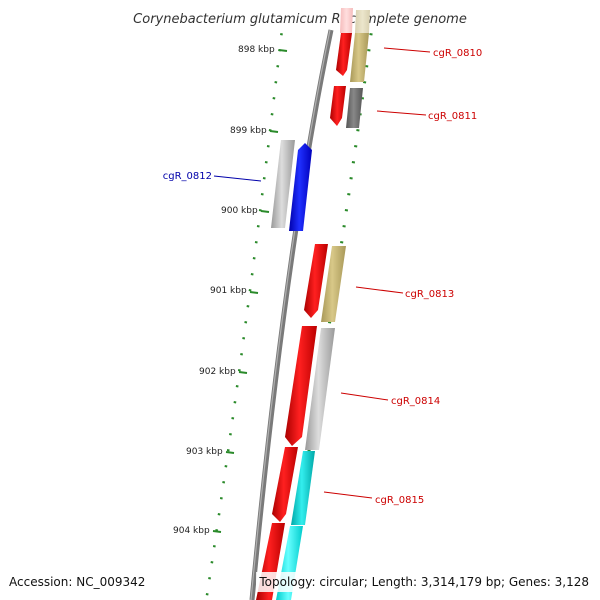 Image resolution: width=600 pixels, height=600 pixels. I want to click on tick-label-902: 902 kbp, so click(217, 372).